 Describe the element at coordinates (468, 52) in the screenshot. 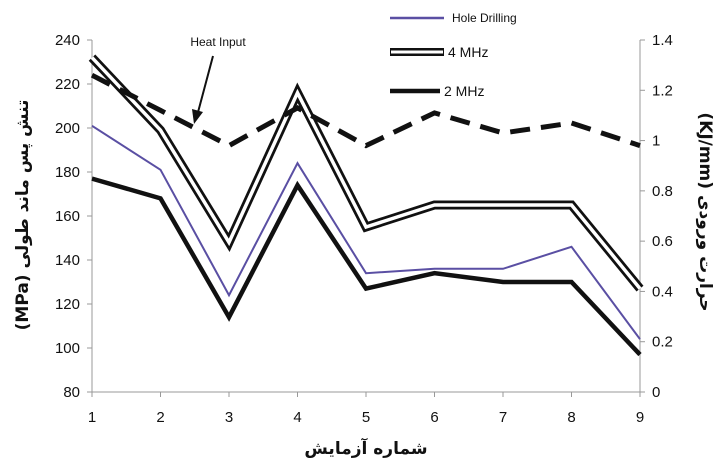

I see `legend-label-4mhz: 4 MHz` at that location.